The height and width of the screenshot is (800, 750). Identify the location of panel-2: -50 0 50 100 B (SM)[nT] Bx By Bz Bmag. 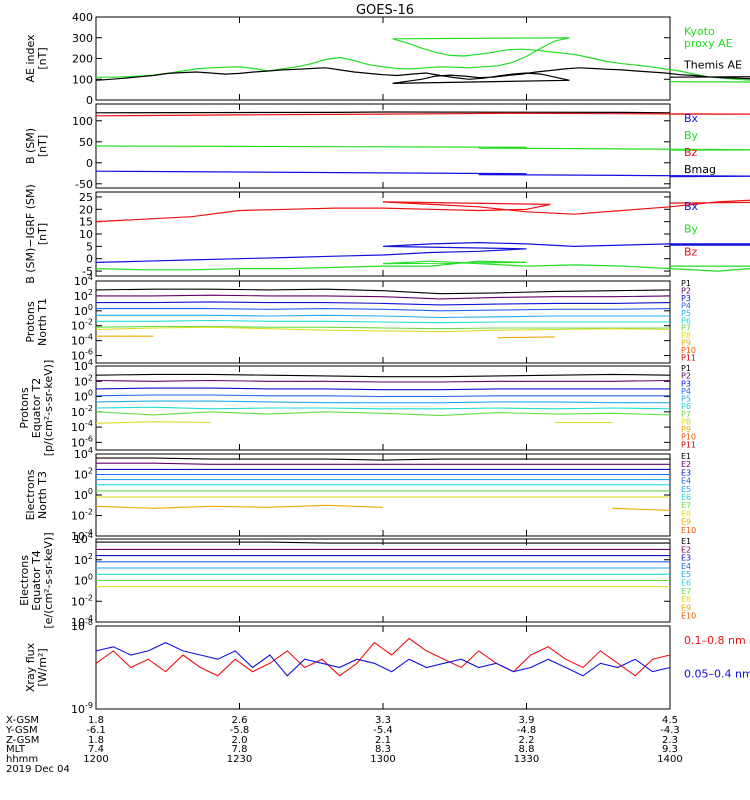
(387, 147).